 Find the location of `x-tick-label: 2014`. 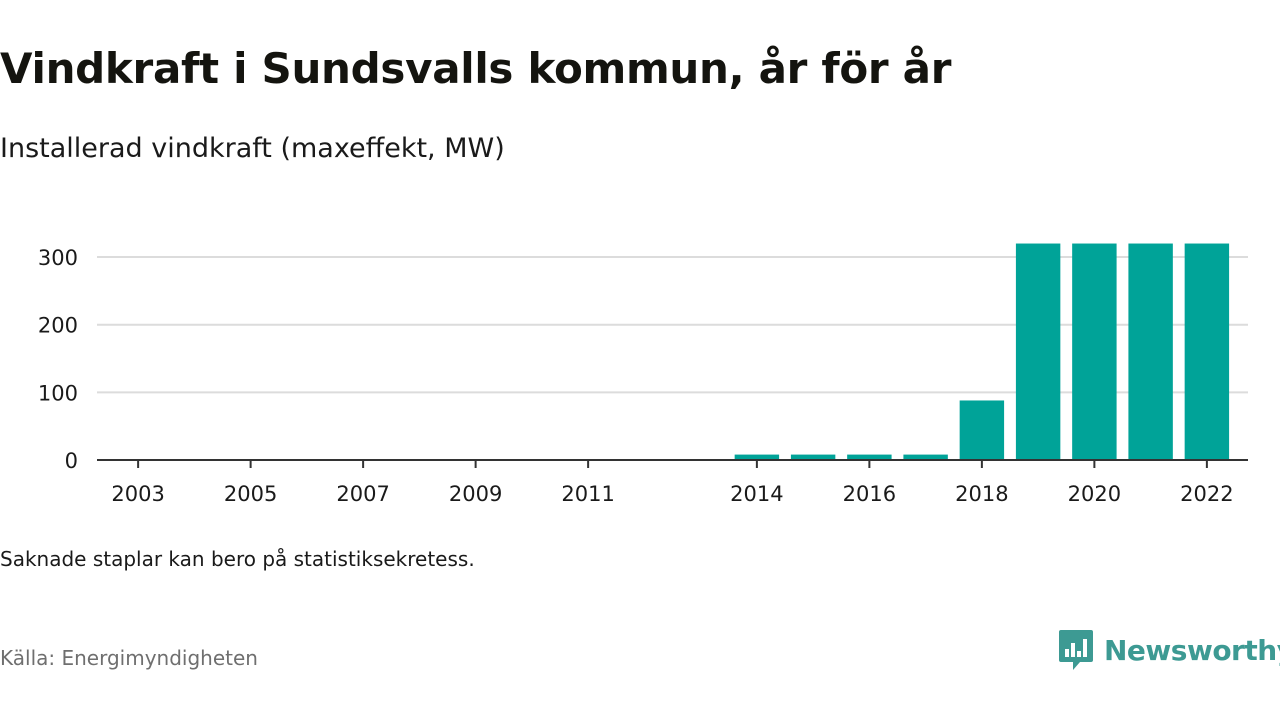

x-tick-label: 2014 is located at coordinates (756, 494).